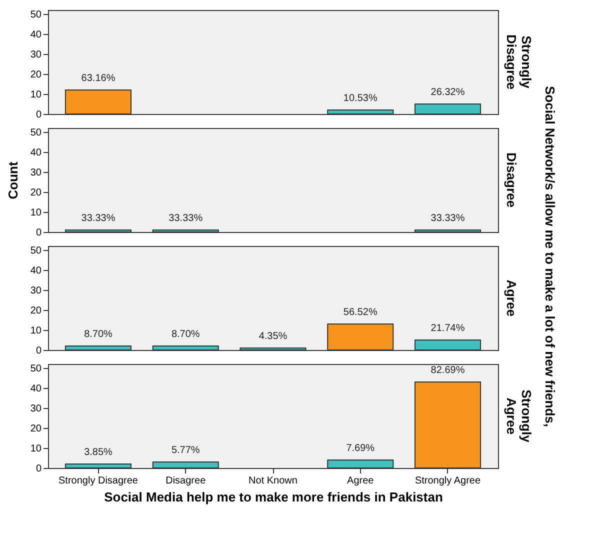 The height and width of the screenshot is (557, 613). I want to click on annotation: 21.74%, so click(447, 328).